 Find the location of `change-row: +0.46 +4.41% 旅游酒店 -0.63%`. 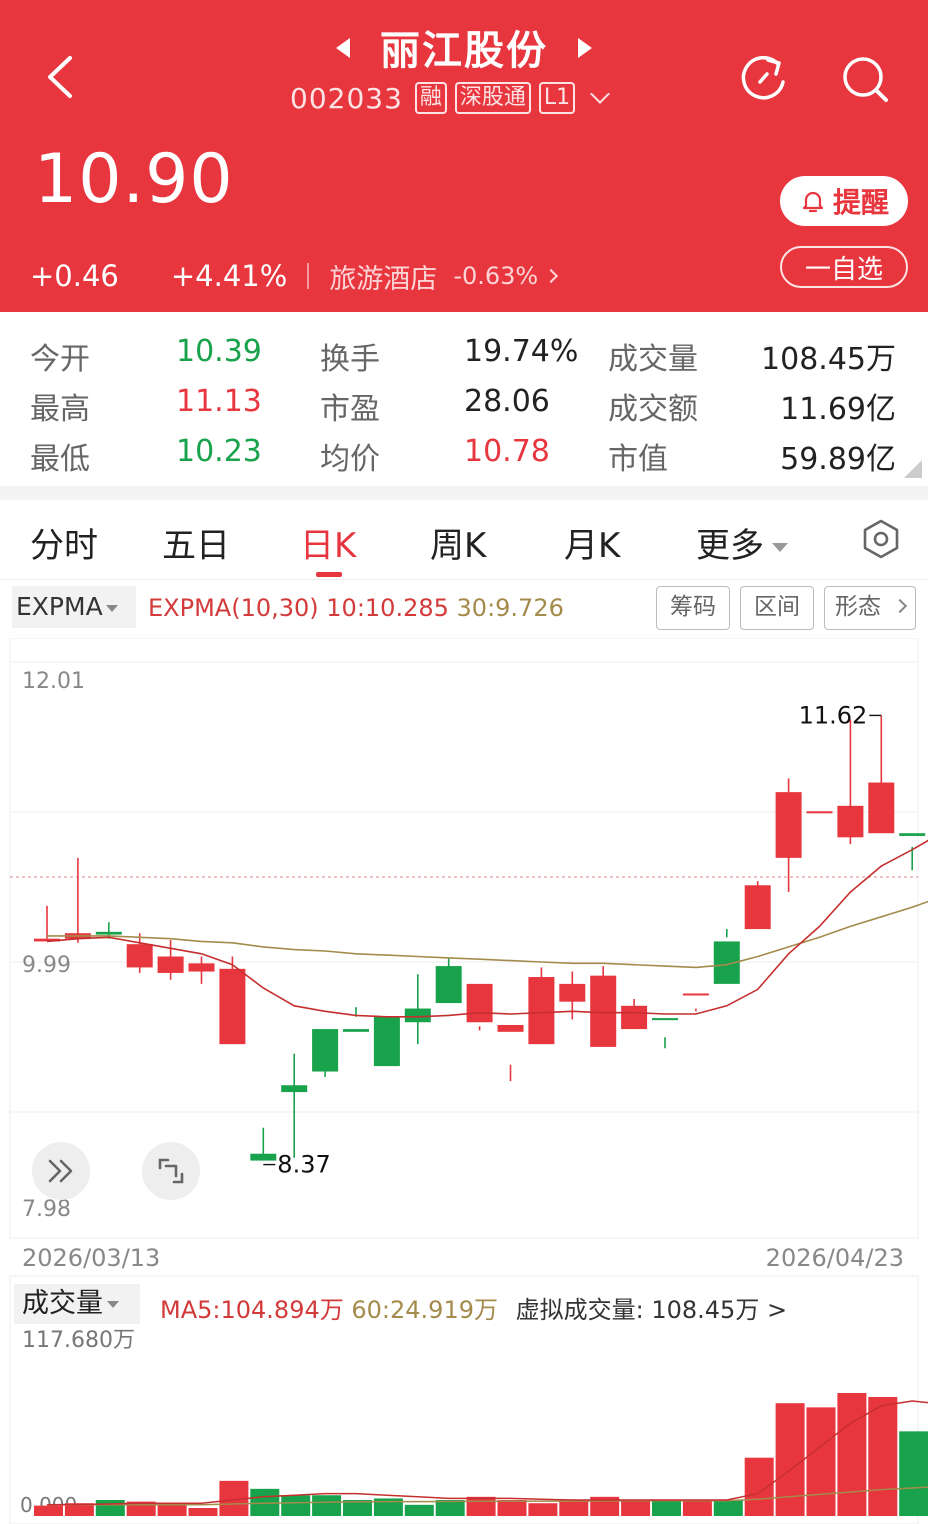

change-row: +0.46 +4.41% 旅游酒店 -0.63% is located at coordinates (294, 276).